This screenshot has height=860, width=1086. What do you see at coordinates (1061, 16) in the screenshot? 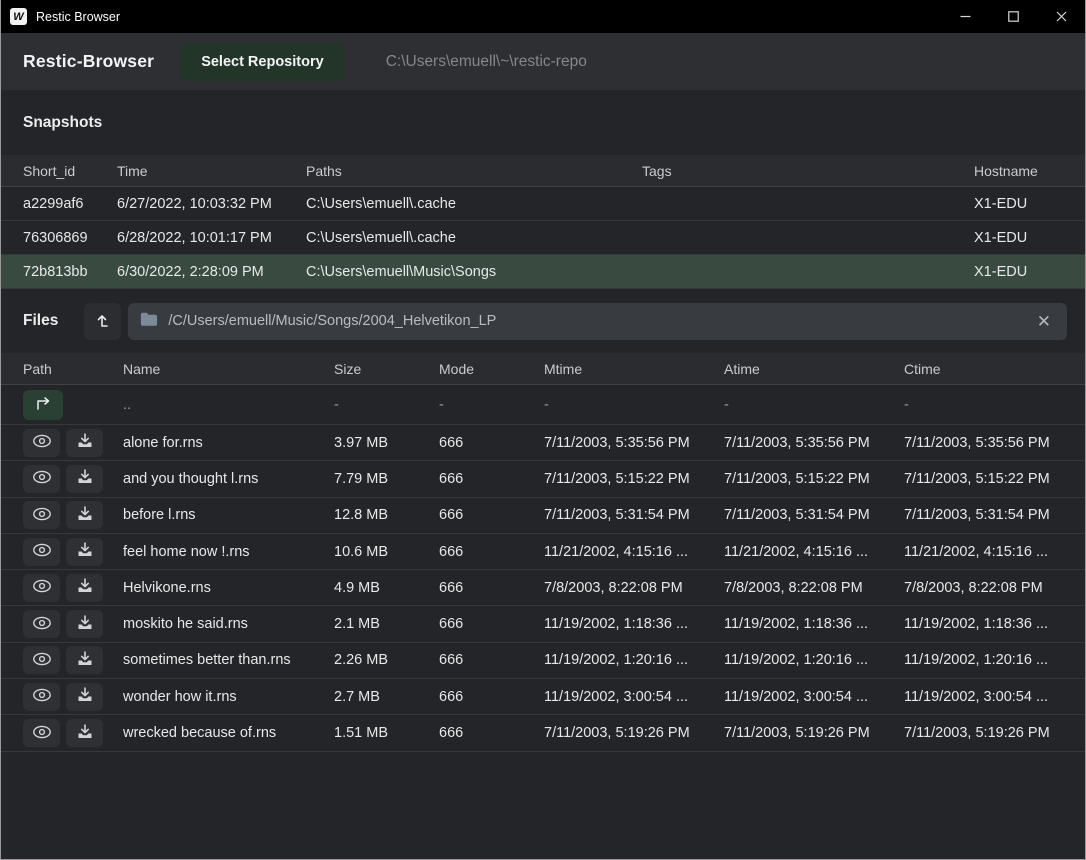
I see `close-button` at bounding box center [1061, 16].